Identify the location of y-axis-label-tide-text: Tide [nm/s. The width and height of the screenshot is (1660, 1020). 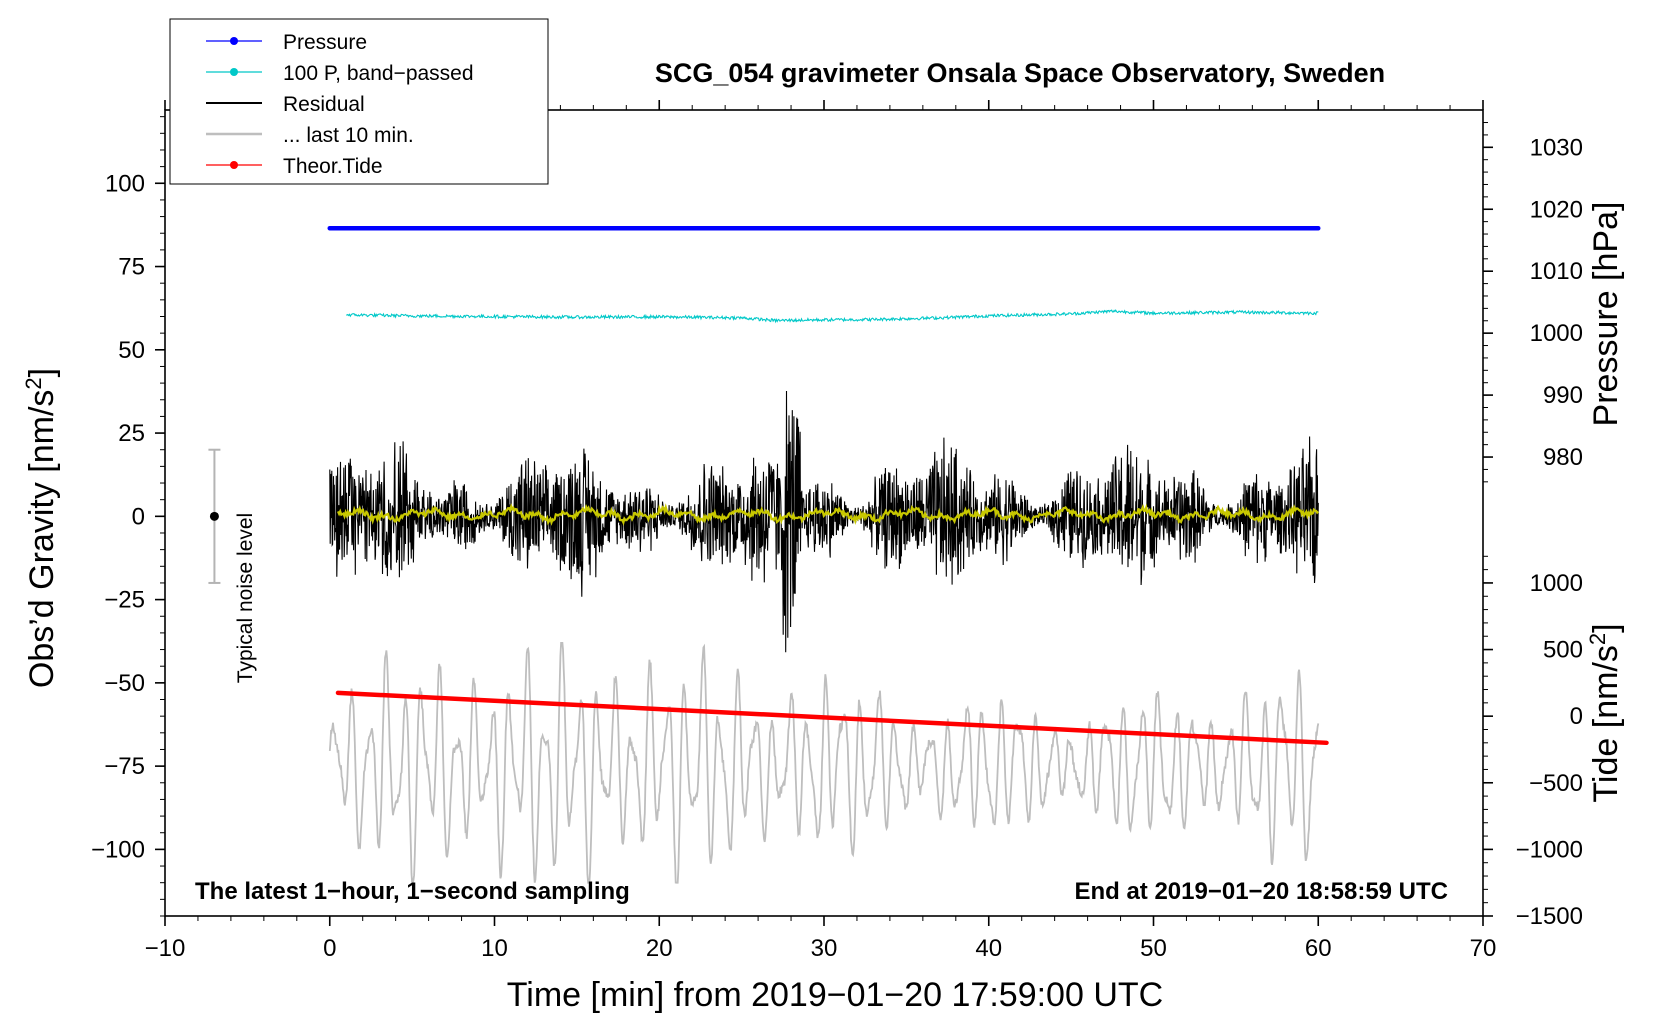
(1606, 723).